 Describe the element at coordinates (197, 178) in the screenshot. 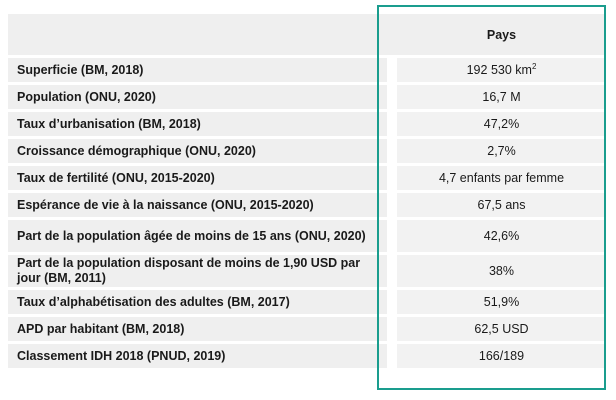

I see `row-label: Taux de fertilité (ONU, 2015-2020)` at that location.